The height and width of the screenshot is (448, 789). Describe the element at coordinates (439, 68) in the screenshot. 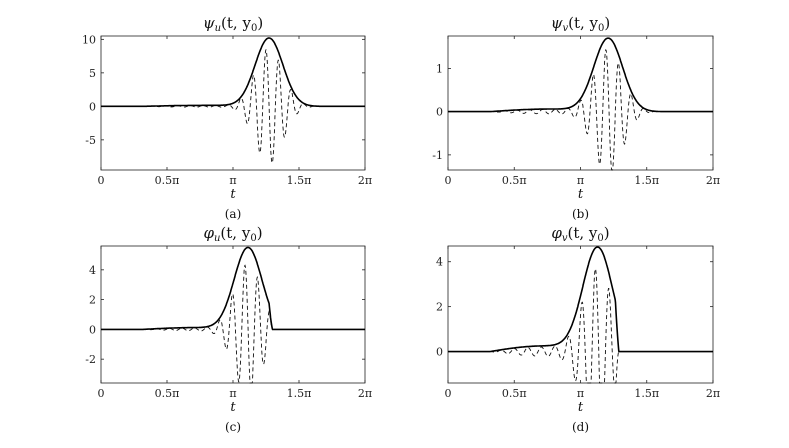

I see `y-tick-label: 1` at that location.